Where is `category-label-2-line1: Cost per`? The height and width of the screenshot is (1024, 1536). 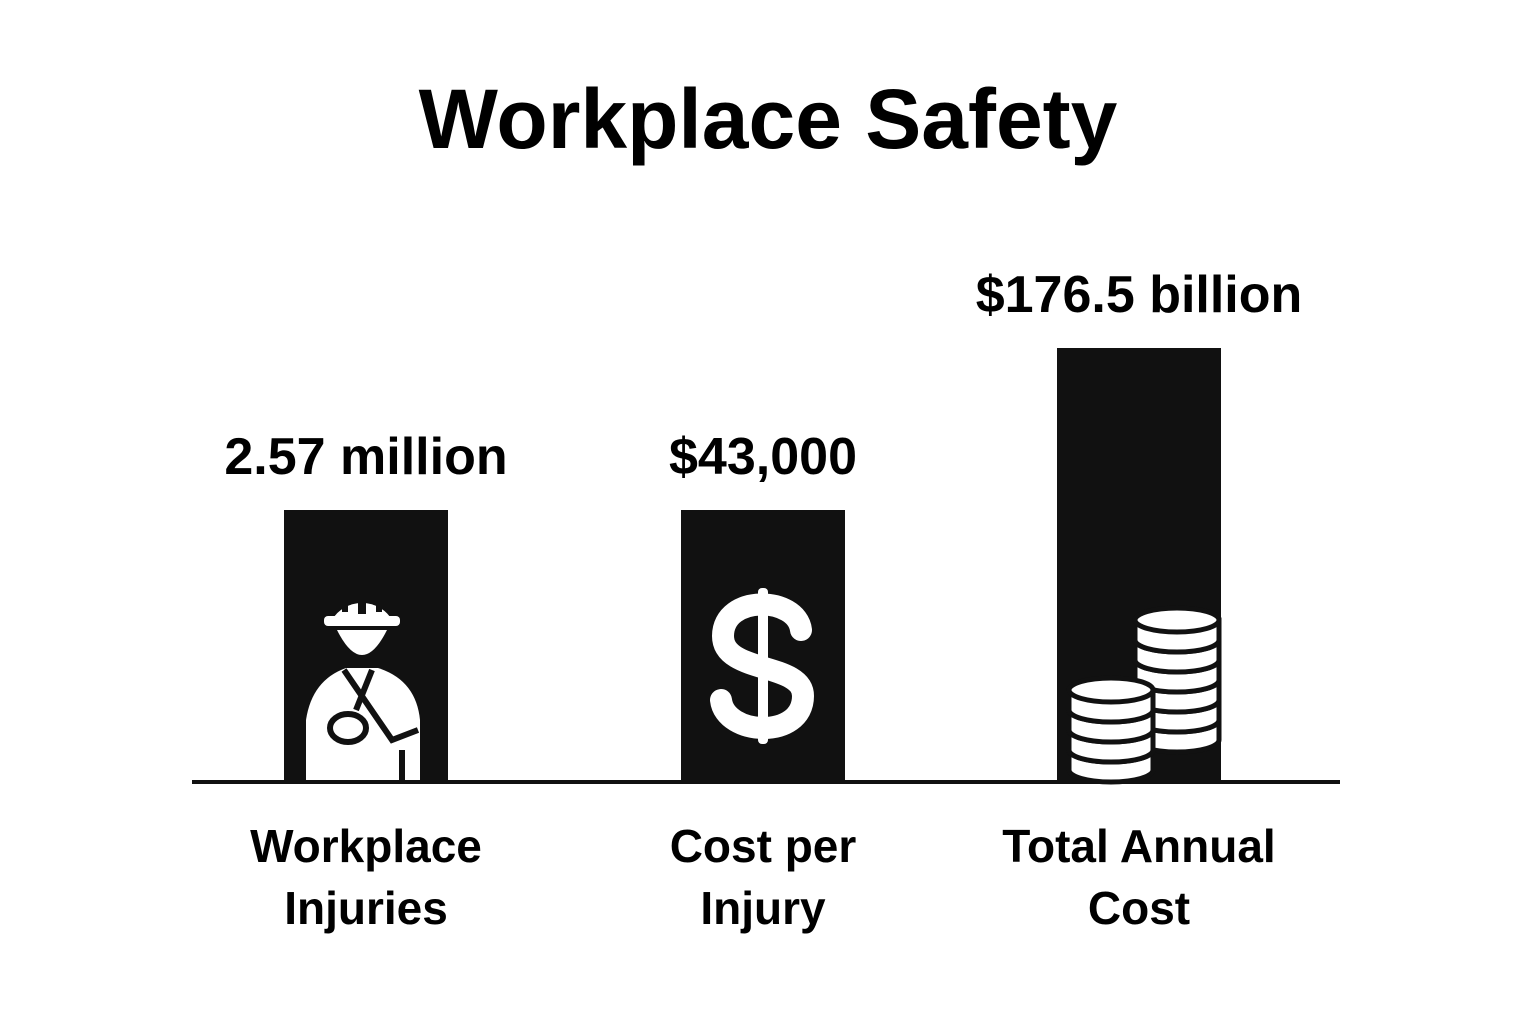
category-label-2-line1: Cost per is located at coordinates (763, 846).